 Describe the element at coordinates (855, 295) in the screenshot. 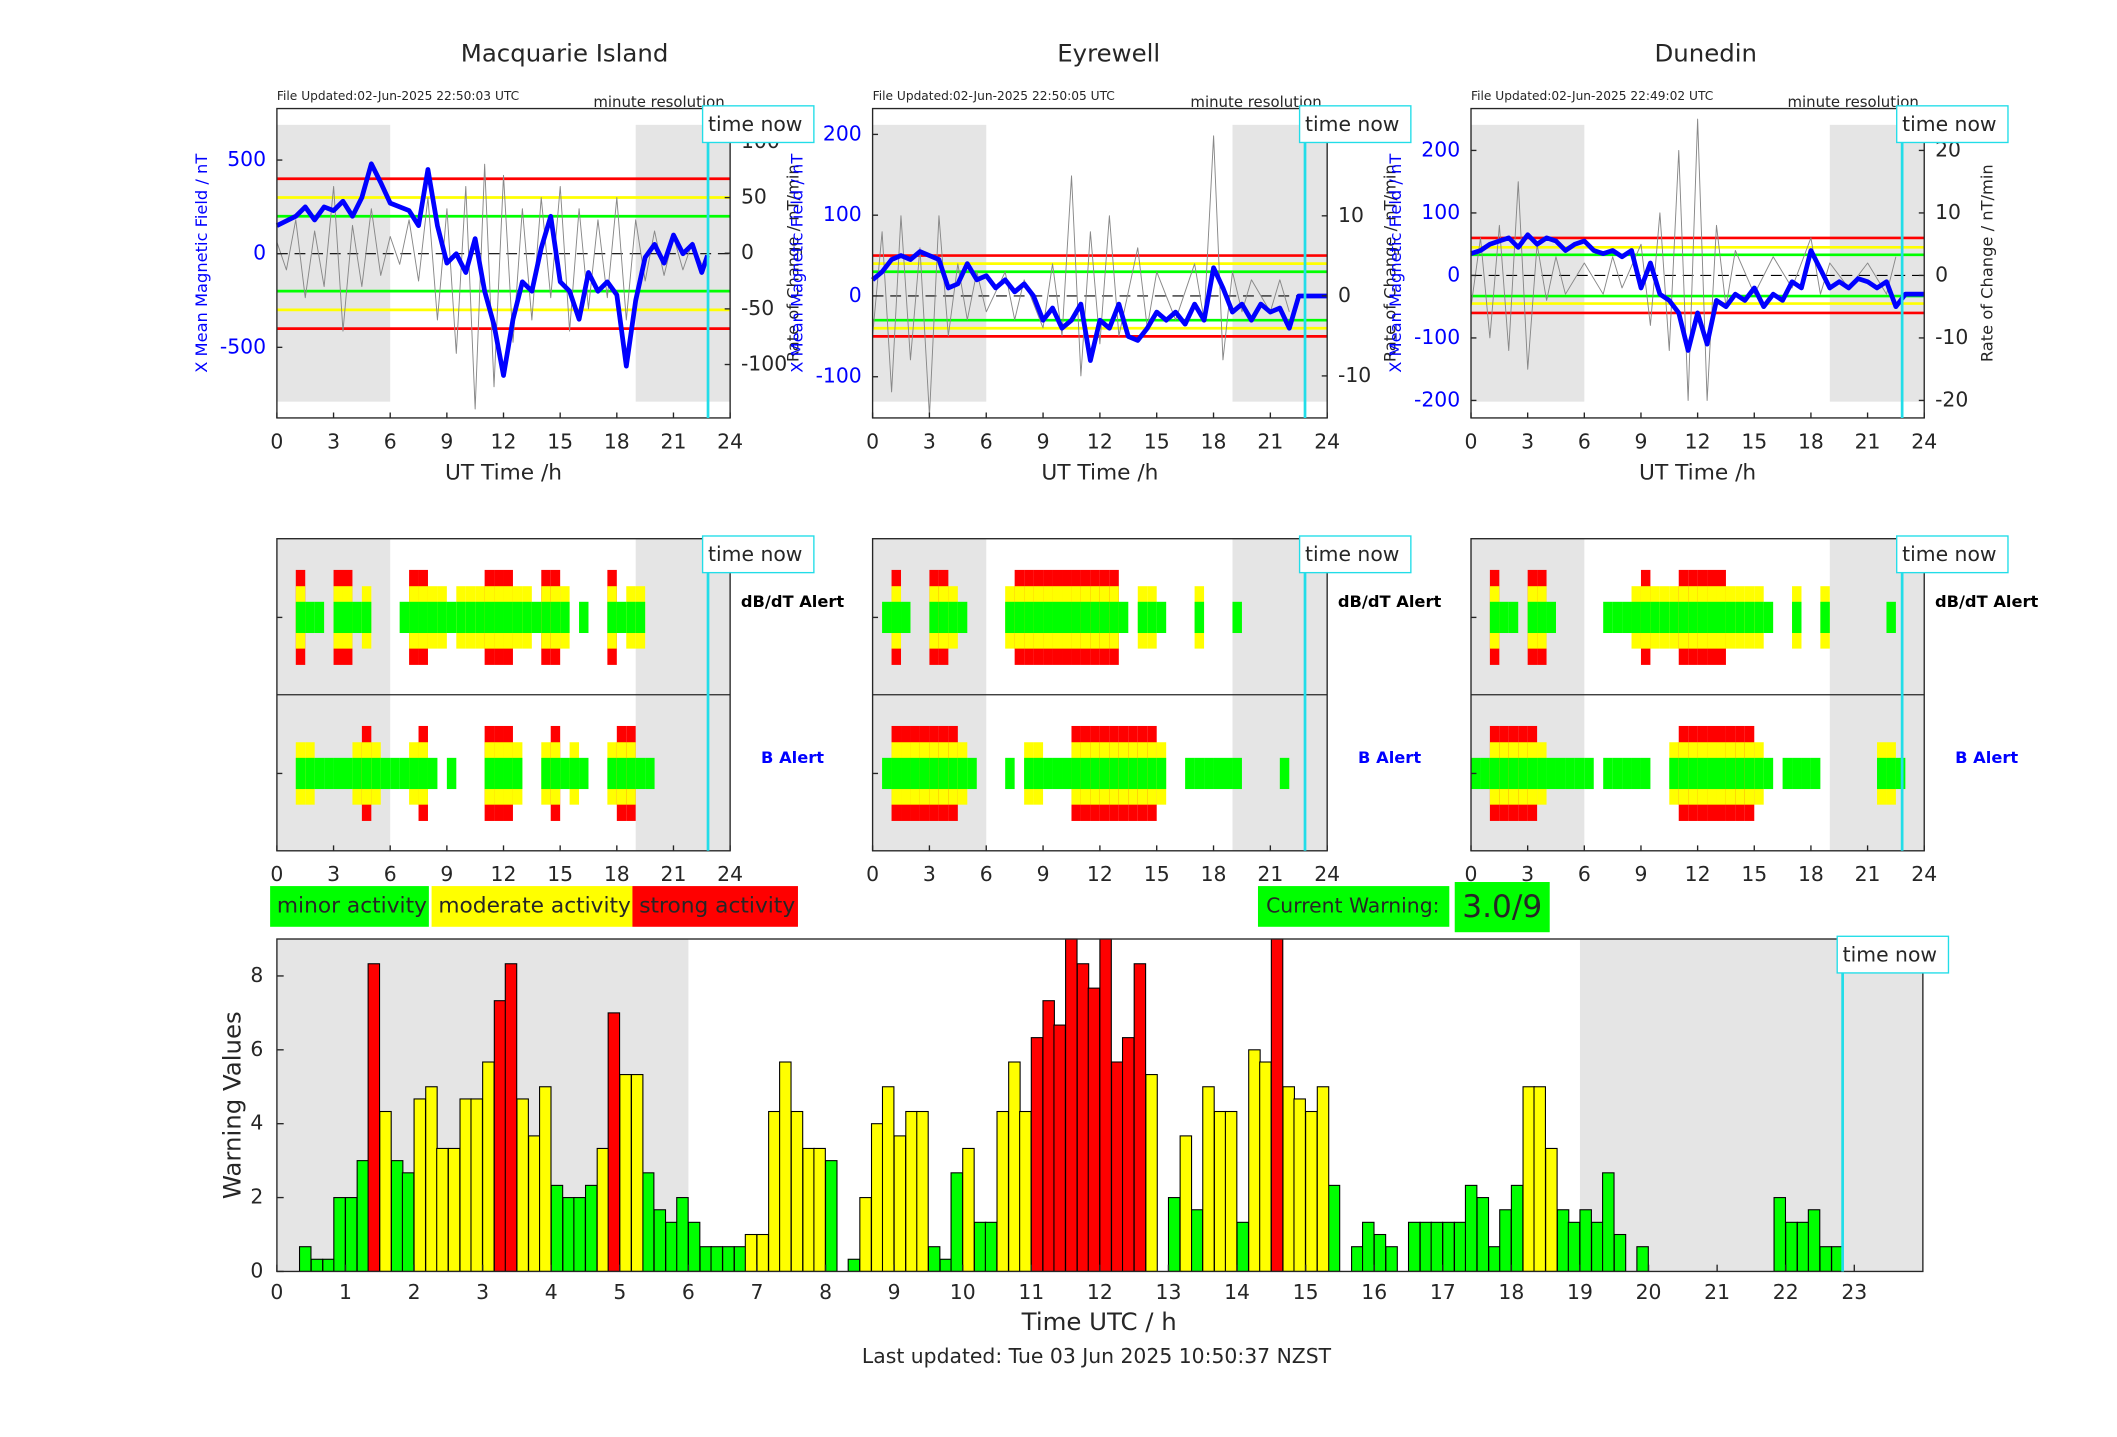

I see `y-tick-label: 0` at that location.